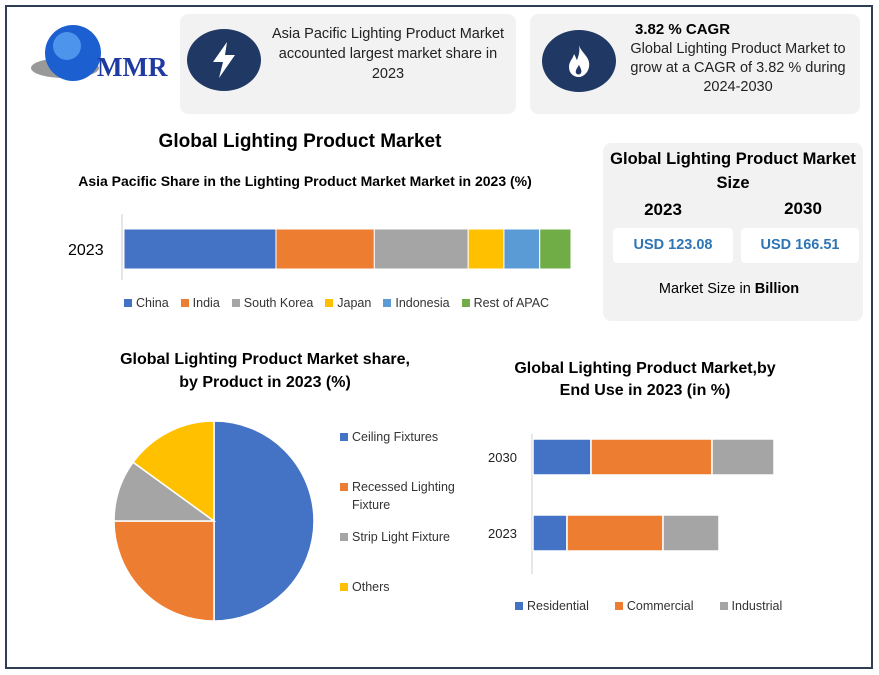 The width and height of the screenshot is (879, 675). Describe the element at coordinates (152, 303) in the screenshot. I see `legend-label: China` at that location.